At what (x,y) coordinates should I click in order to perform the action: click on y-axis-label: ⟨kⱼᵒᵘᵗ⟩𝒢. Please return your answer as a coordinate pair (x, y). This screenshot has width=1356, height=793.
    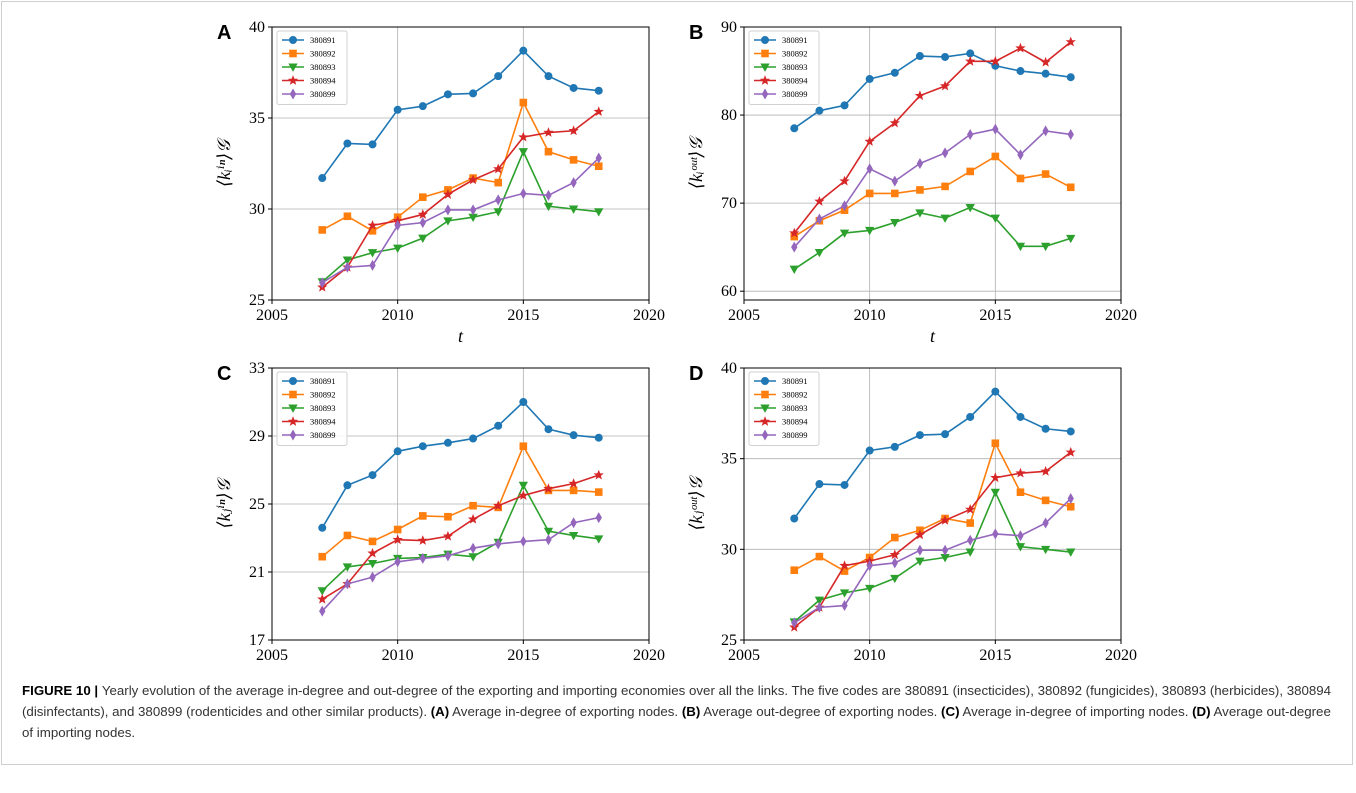
    Looking at the image, I should click on (696, 502).